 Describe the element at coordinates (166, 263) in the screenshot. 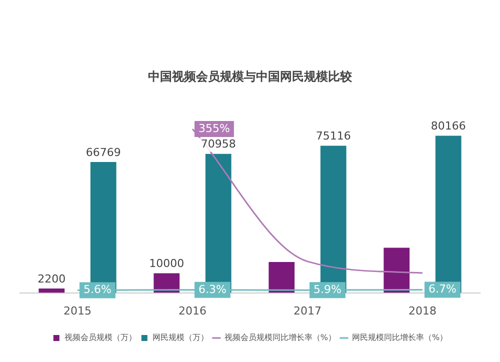

I see `data-label: 10000` at that location.